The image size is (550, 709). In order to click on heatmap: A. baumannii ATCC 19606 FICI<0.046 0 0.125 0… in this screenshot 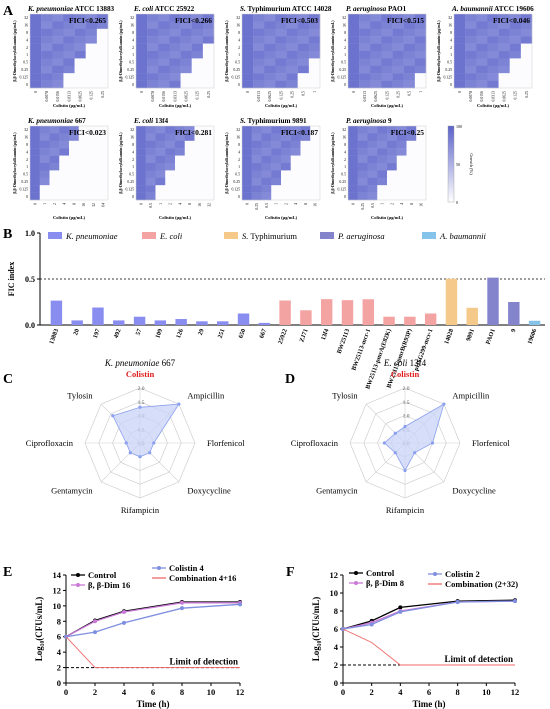, I will do `click(485, 56)`.